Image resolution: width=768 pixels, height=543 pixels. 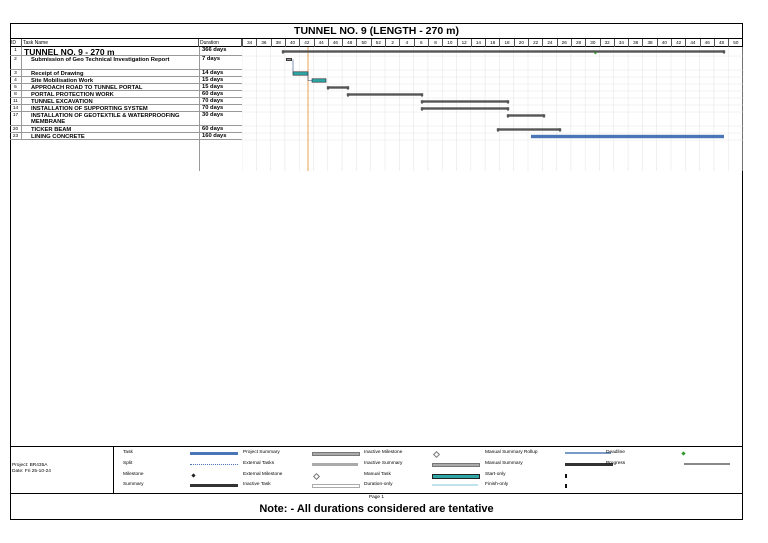 What do you see at coordinates (377, 474) in the screenshot?
I see `legend-label: Manual Task` at bounding box center [377, 474].